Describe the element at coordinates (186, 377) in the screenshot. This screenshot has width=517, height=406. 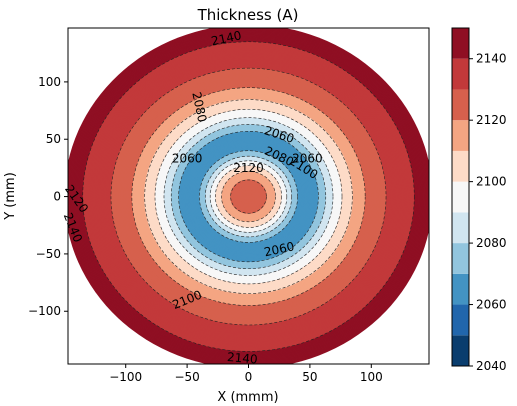
I see `x-tick-label: −50` at that location.